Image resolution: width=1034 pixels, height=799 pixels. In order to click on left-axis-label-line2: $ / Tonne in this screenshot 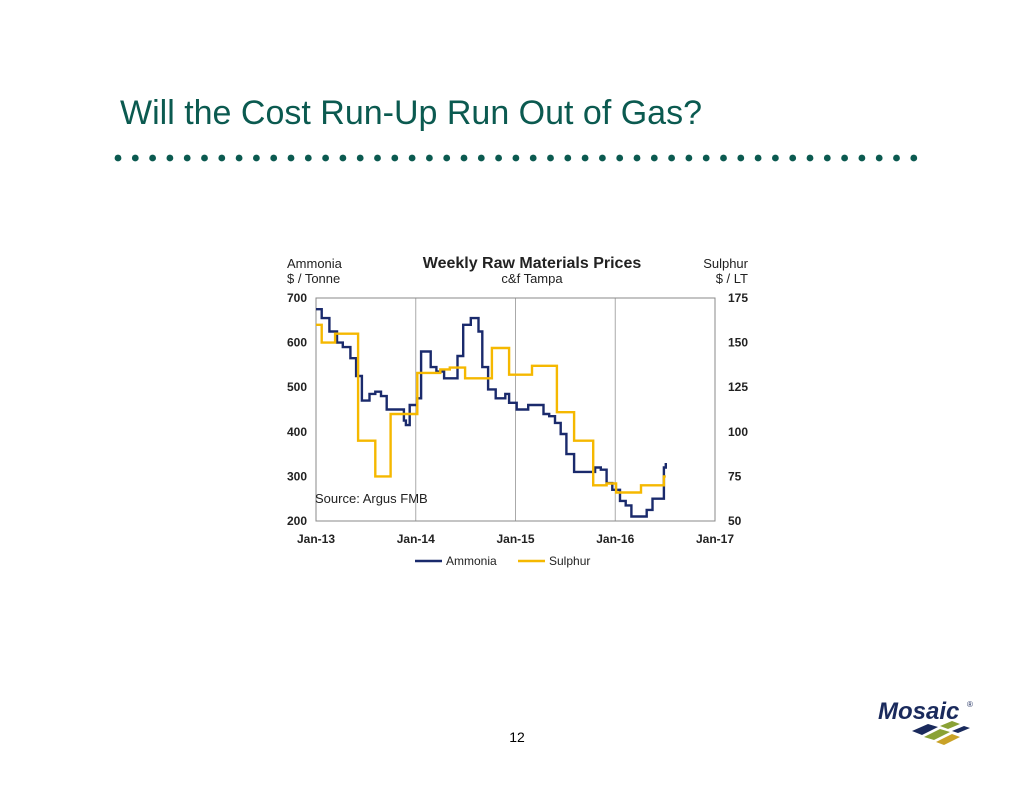, I will do `click(313, 278)`.